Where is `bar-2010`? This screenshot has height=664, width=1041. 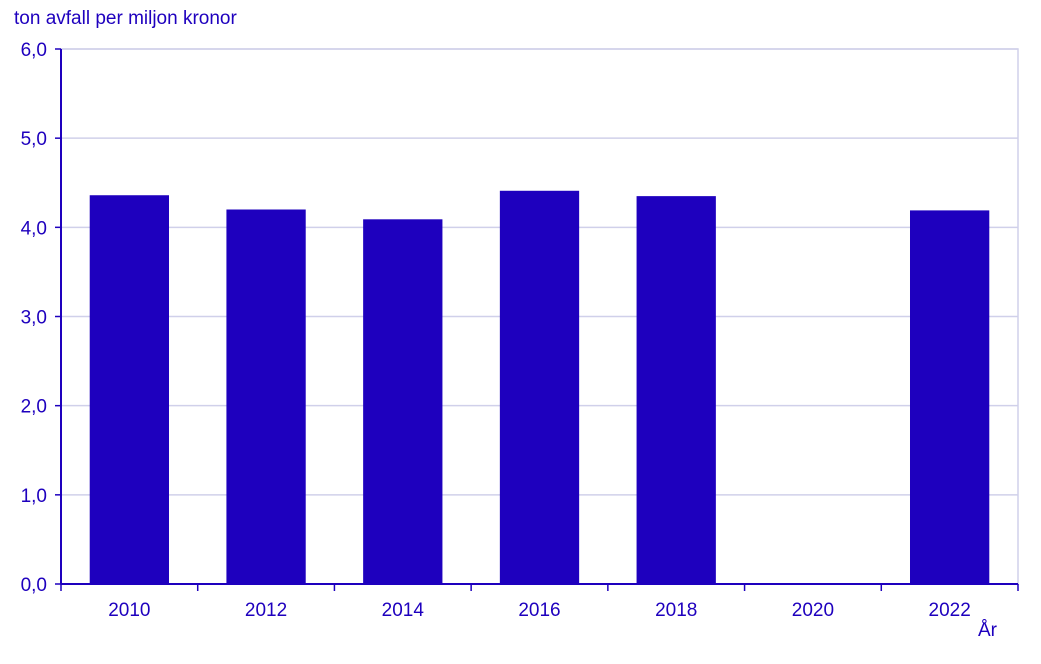
bar-2010 is located at coordinates (129, 389).